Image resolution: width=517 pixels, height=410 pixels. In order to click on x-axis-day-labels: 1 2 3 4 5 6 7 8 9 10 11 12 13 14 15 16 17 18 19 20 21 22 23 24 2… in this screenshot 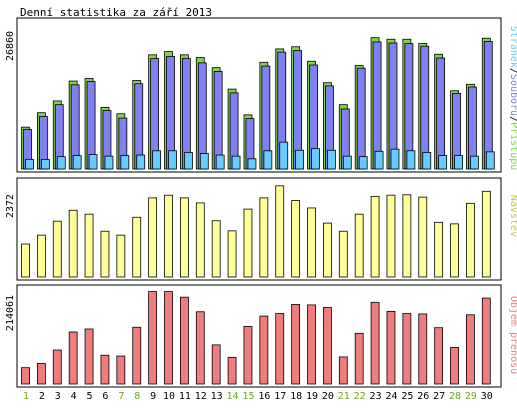, I will do `click(258, 396)`.